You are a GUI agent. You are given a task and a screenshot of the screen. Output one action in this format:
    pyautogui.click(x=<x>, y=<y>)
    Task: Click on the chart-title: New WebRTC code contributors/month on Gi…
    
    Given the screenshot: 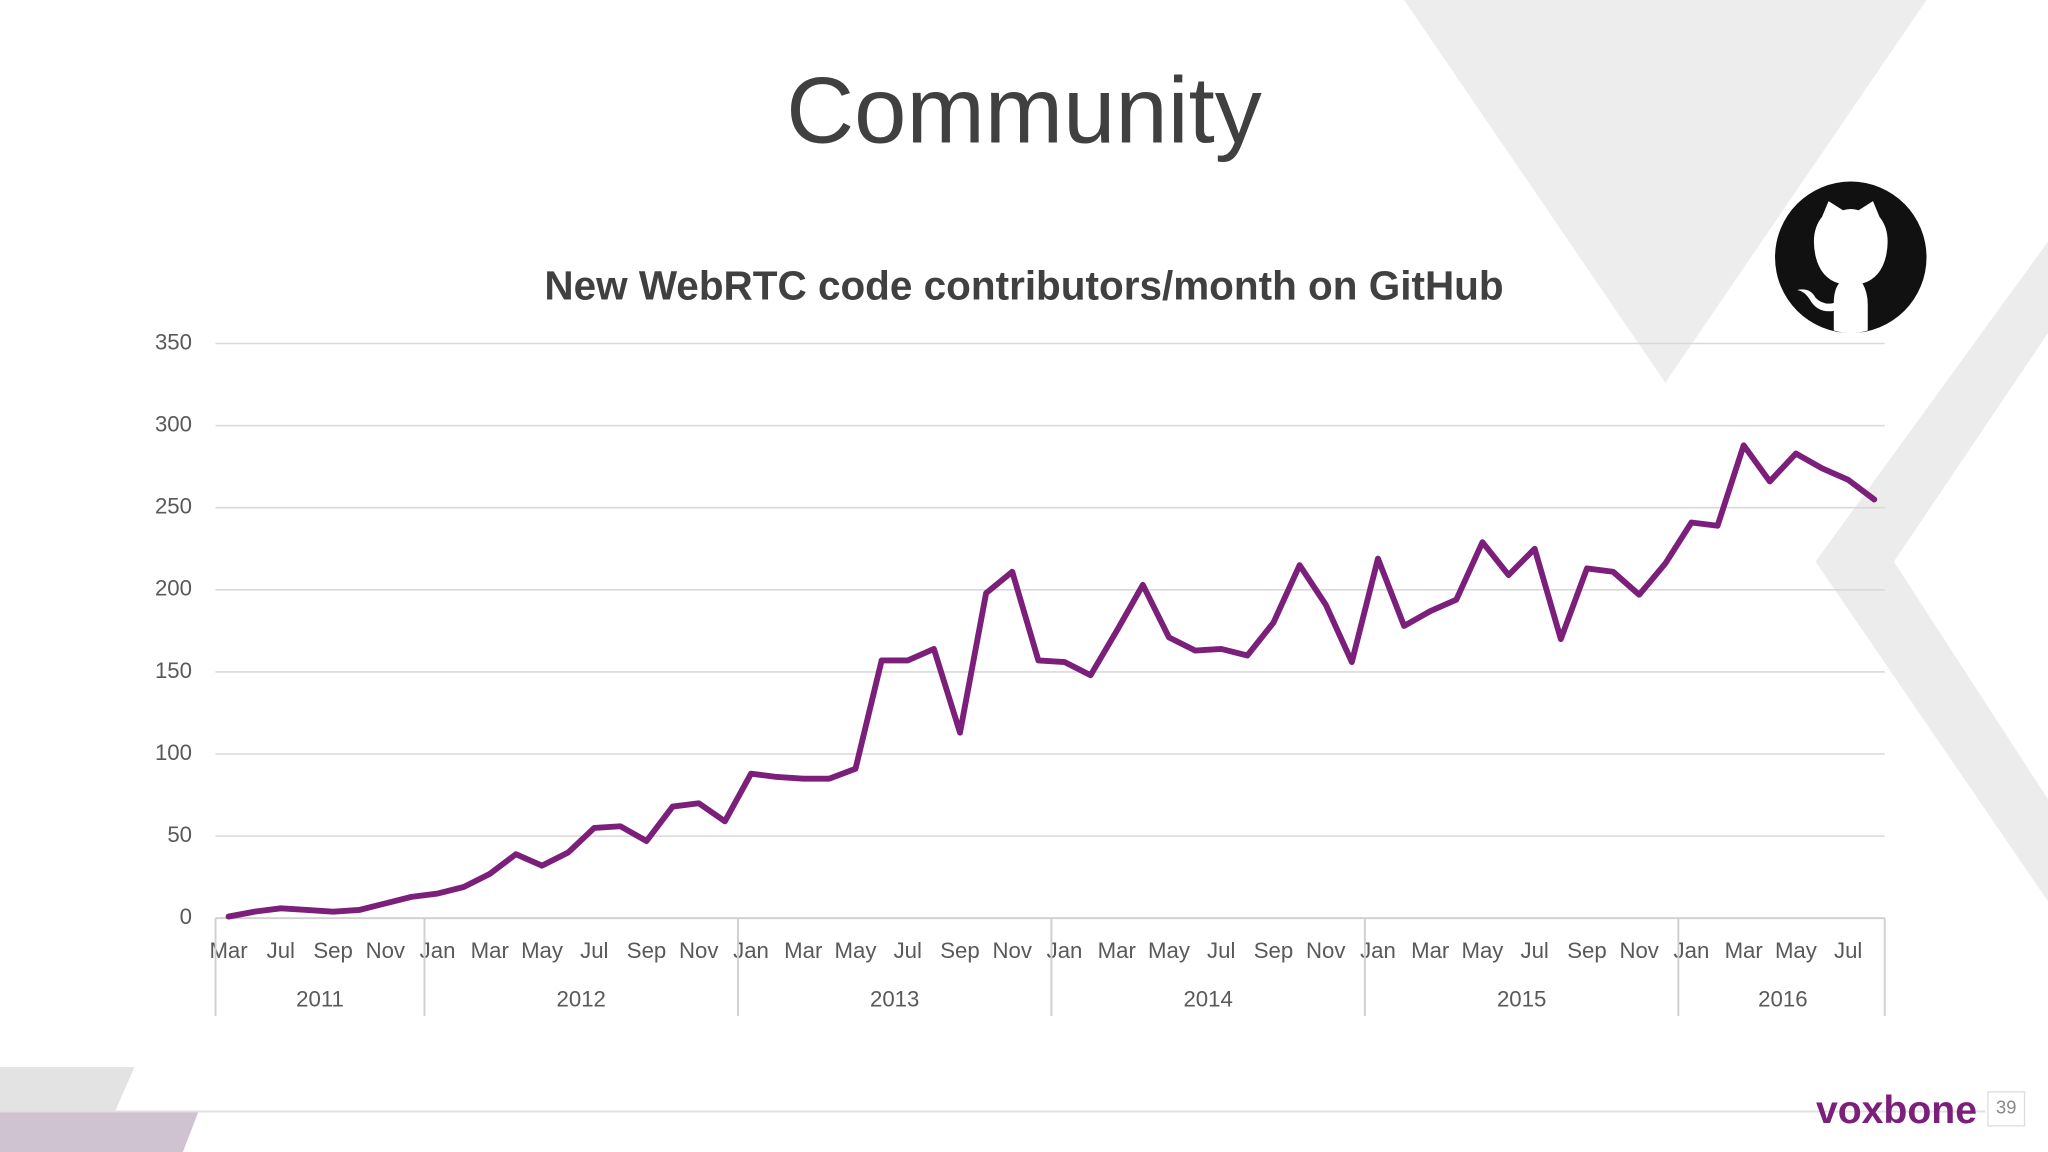 What is the action you would take?
    pyautogui.click(x=1023, y=285)
    